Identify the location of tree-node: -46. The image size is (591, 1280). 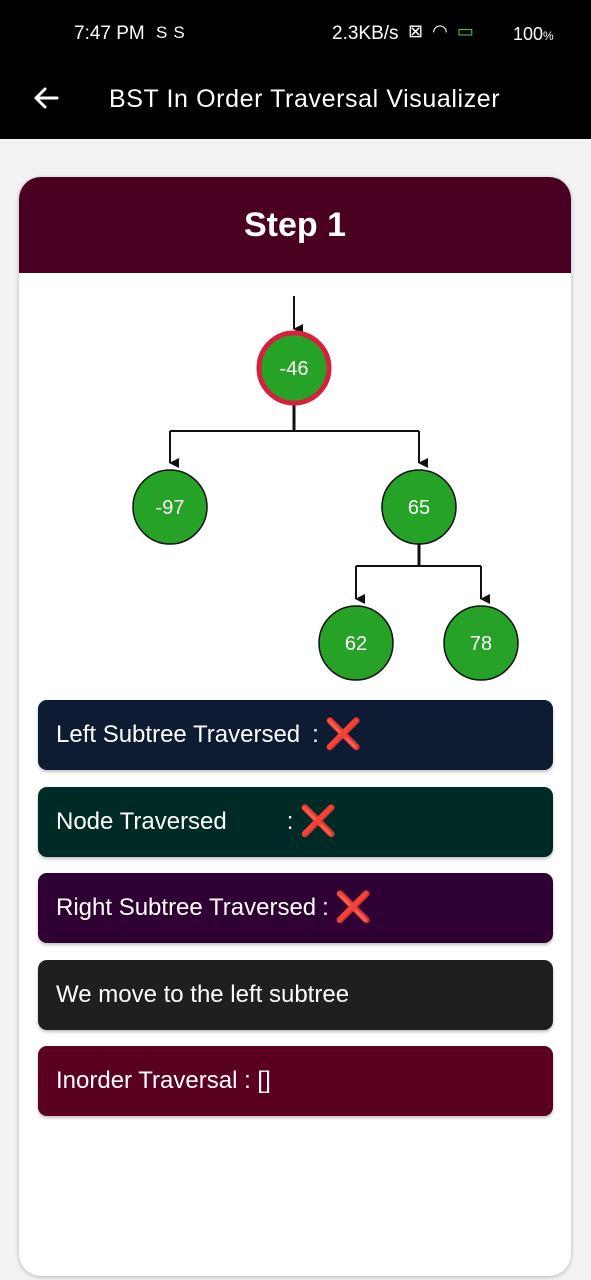
(294, 368).